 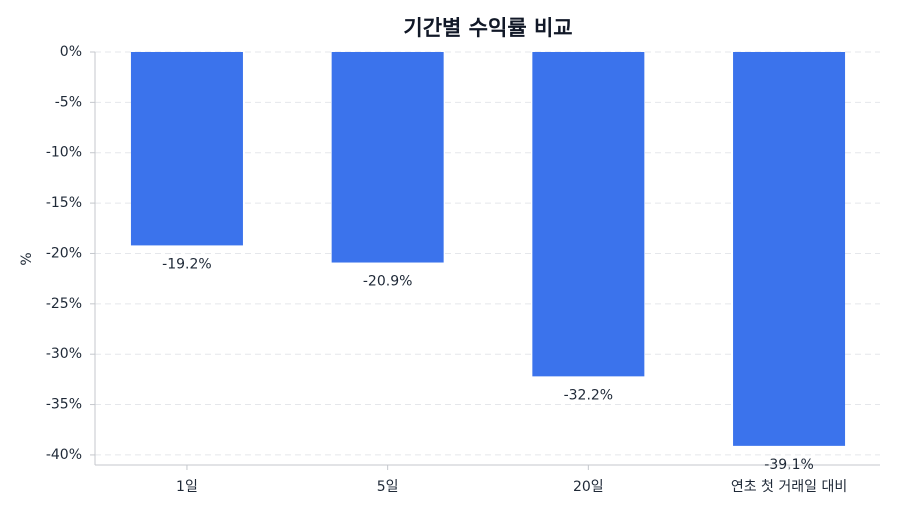 I want to click on y-tick-label: -35%, so click(x=64, y=405).